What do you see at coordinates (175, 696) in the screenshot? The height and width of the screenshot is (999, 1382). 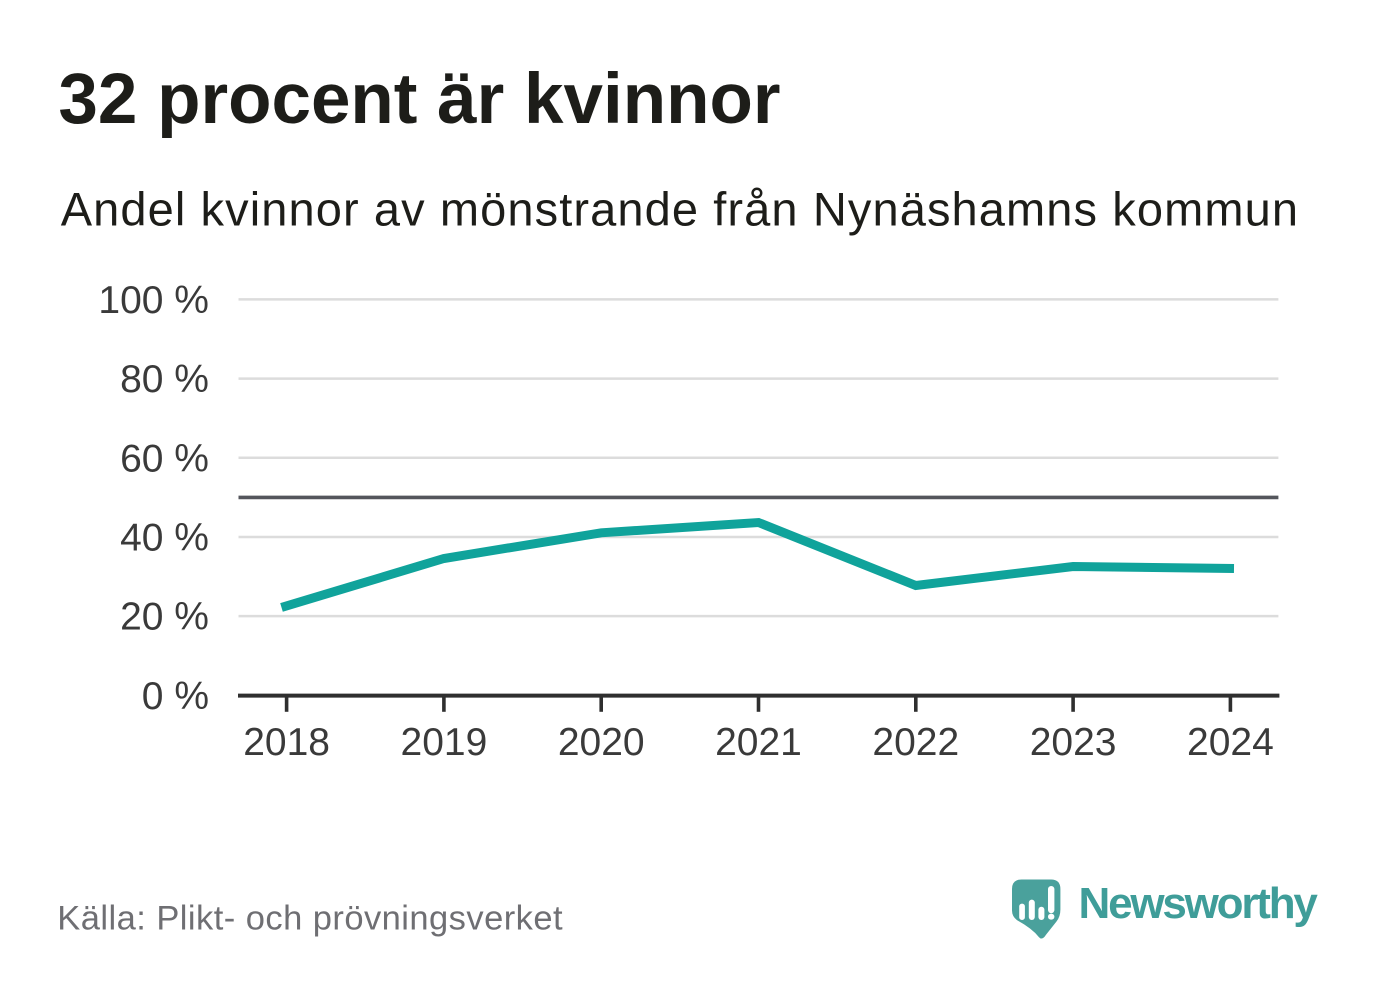 I see `svg-text: 0 %` at bounding box center [175, 696].